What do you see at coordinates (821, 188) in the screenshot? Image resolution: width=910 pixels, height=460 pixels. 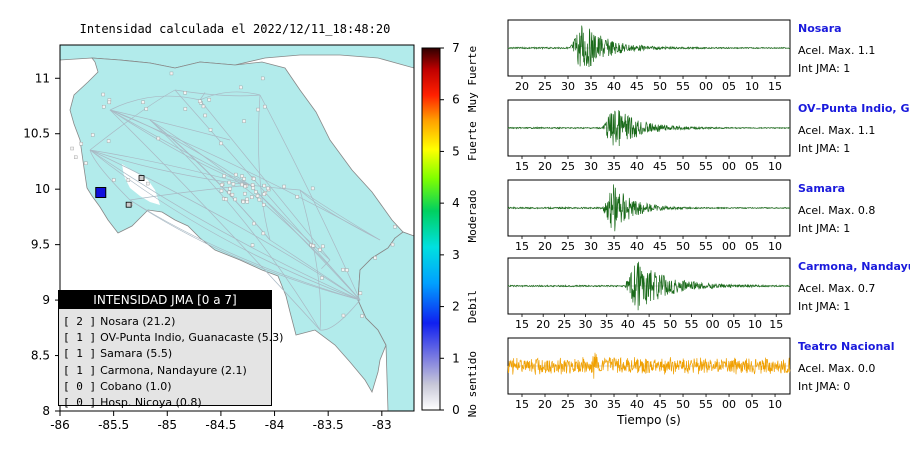 I see `panel-station-name: Samara` at bounding box center [821, 188].